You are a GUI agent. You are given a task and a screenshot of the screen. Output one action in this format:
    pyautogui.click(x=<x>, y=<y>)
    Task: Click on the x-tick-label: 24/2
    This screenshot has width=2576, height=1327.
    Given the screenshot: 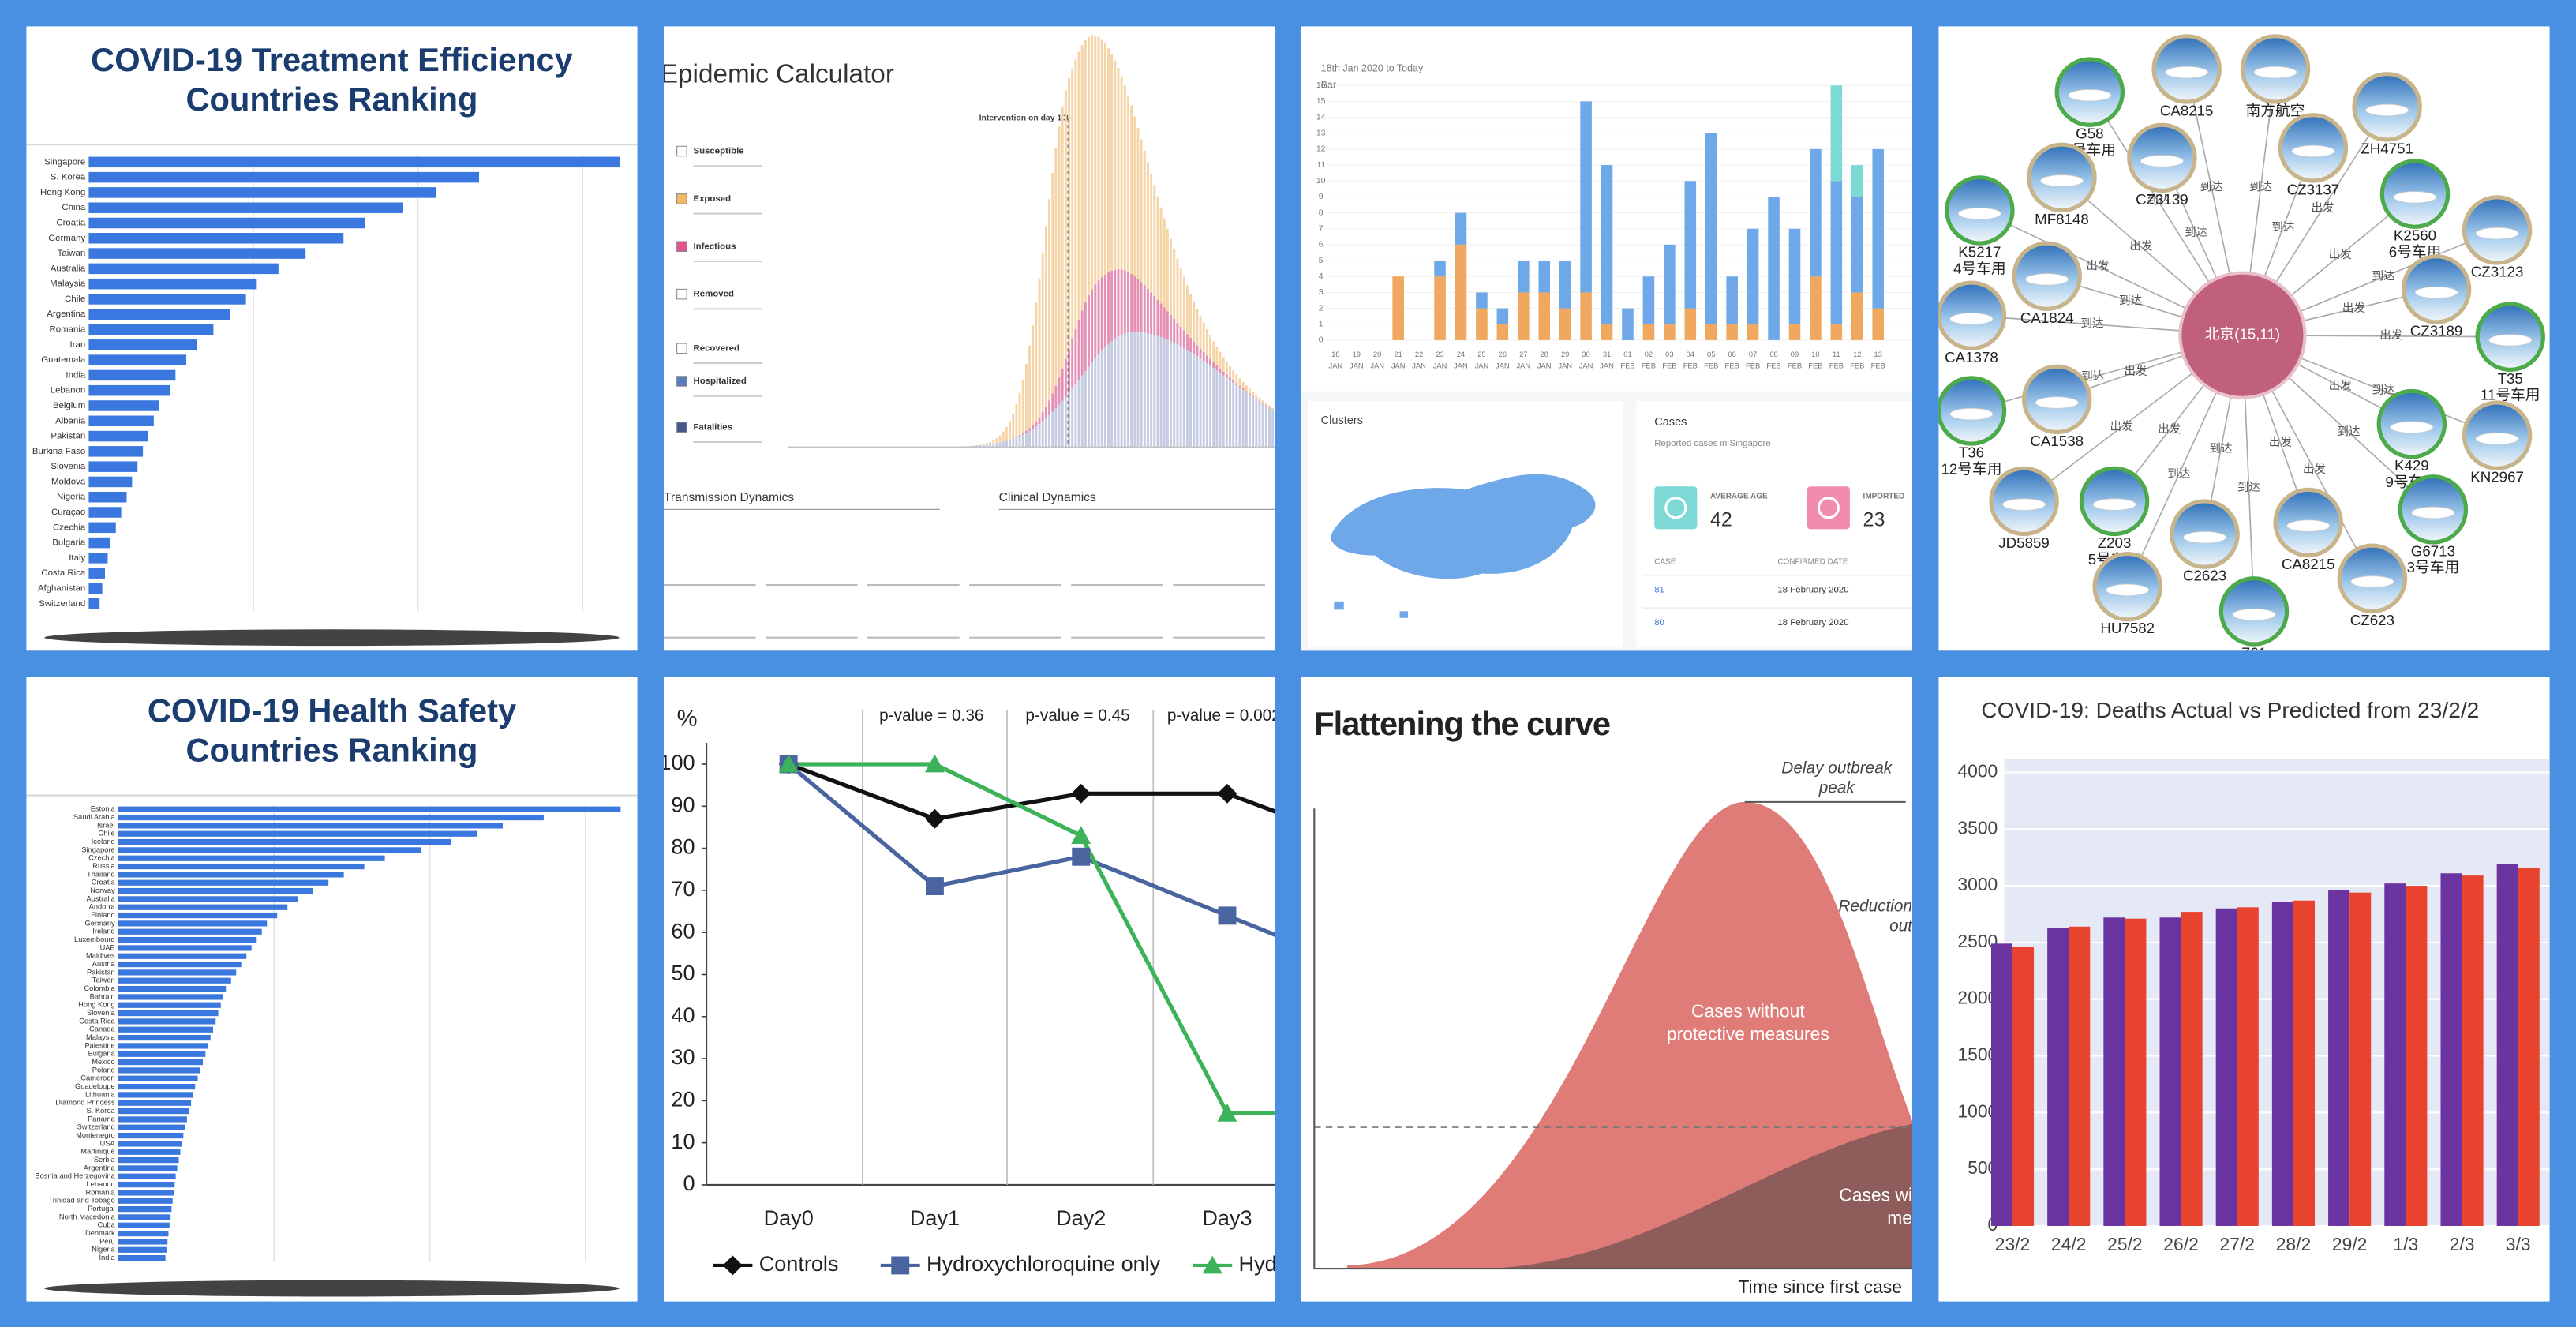 What is the action you would take?
    pyautogui.click(x=2069, y=1244)
    